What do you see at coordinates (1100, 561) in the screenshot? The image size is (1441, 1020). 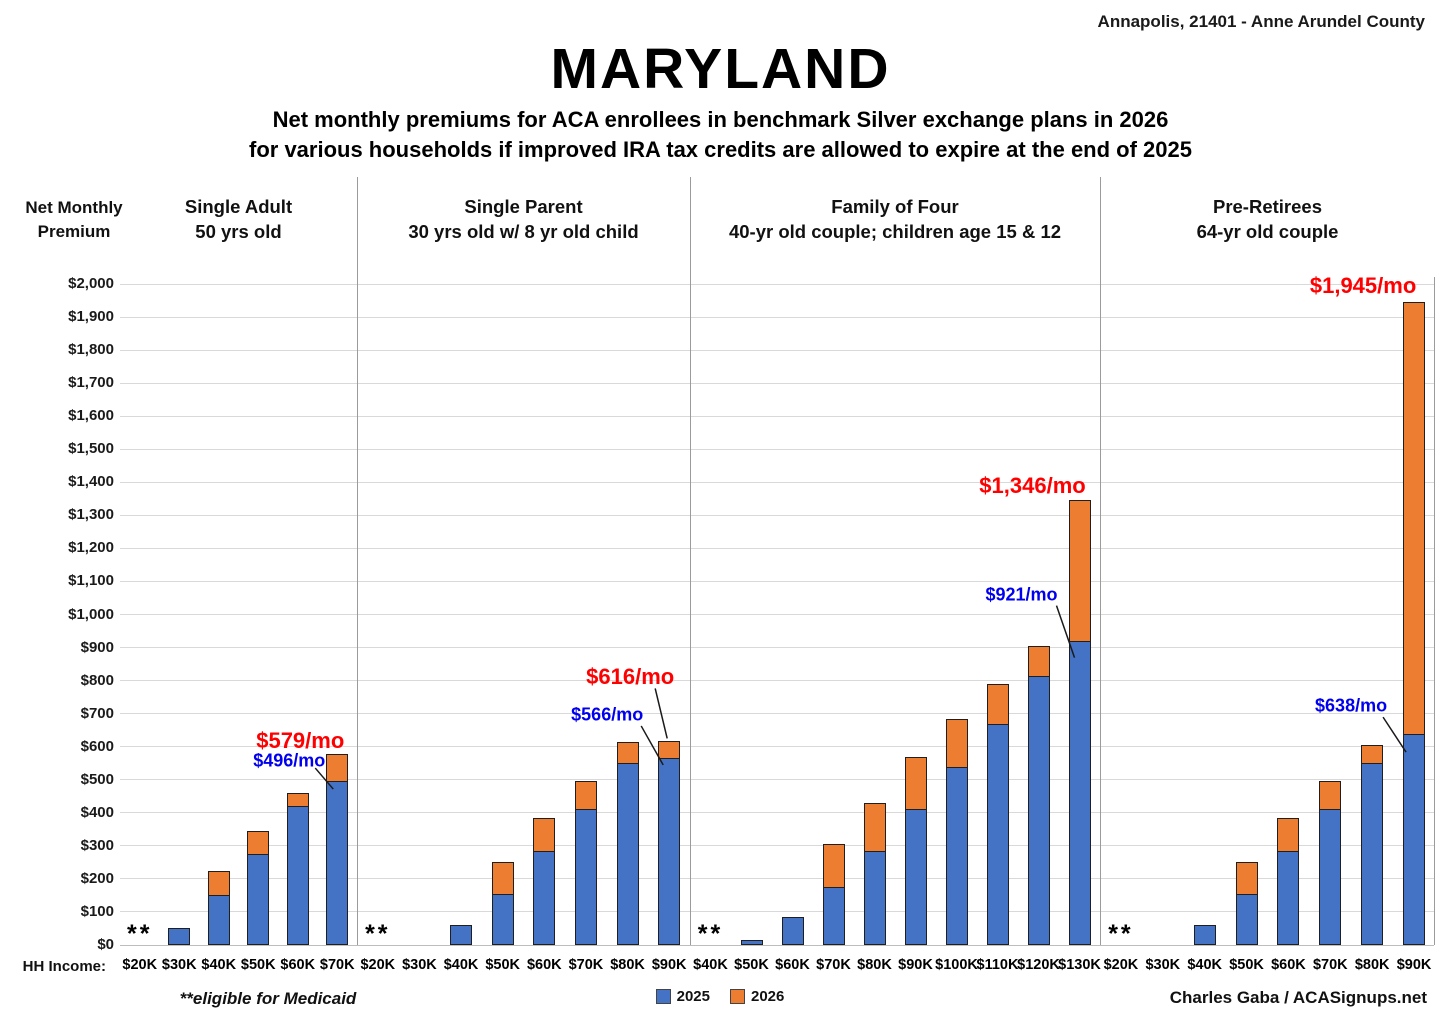 I see `panel-separator` at bounding box center [1100, 561].